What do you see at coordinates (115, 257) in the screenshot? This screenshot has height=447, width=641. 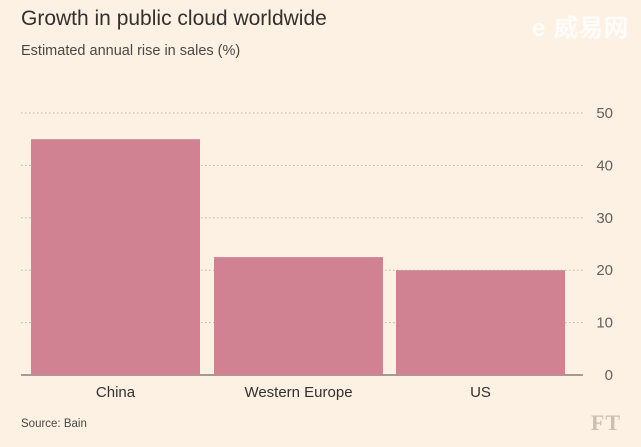 I see `bar-china` at bounding box center [115, 257].